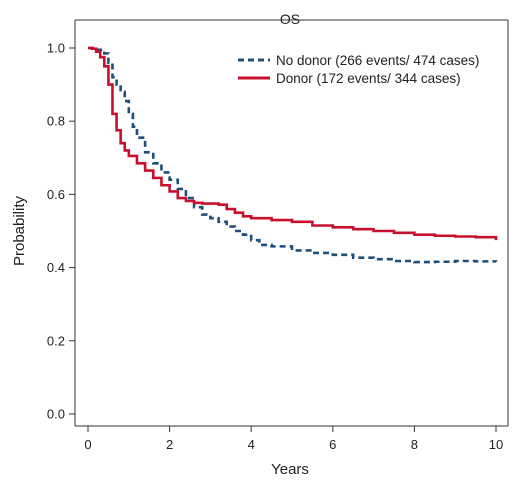 Image resolution: width=520 pixels, height=487 pixels. What do you see at coordinates (19, 230) in the screenshot?
I see `y-axis-title: Probability` at bounding box center [19, 230].